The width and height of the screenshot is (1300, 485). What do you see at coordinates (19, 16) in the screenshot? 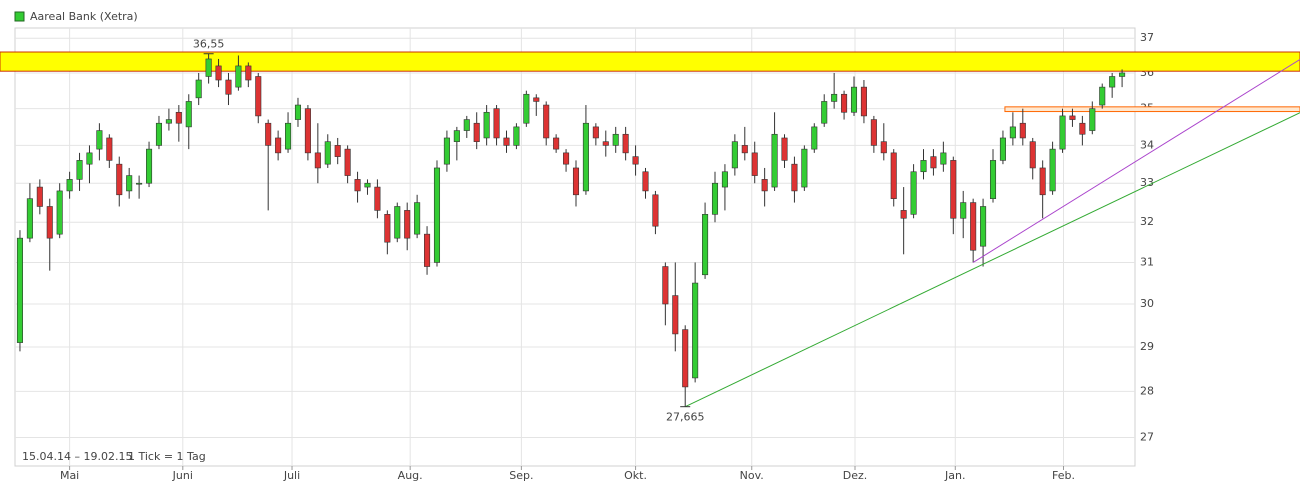
I see `legend-swatch` at bounding box center [19, 16].